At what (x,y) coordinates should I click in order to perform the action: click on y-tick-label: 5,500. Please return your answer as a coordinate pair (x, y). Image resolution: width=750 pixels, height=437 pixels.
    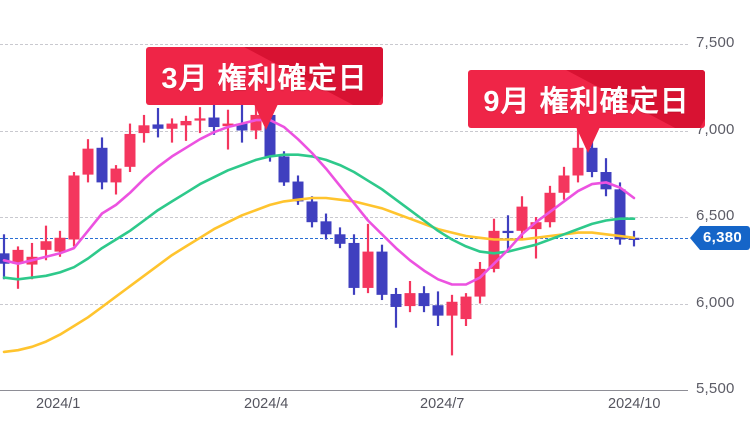
    Looking at the image, I should click on (715, 388).